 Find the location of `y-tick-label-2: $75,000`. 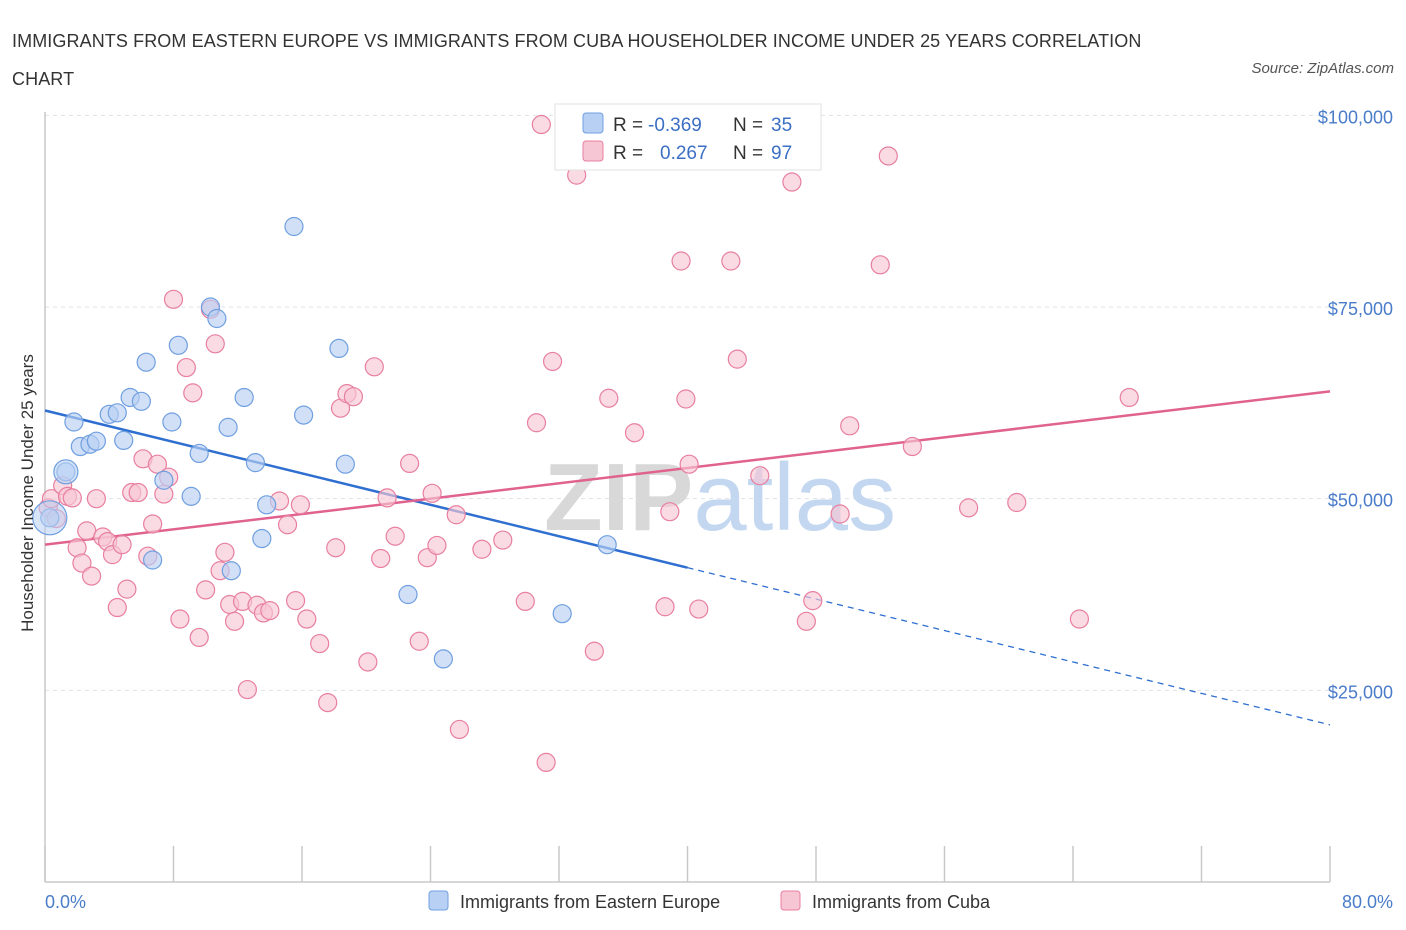

y-tick-label-2: $75,000 is located at coordinates (1360, 309).